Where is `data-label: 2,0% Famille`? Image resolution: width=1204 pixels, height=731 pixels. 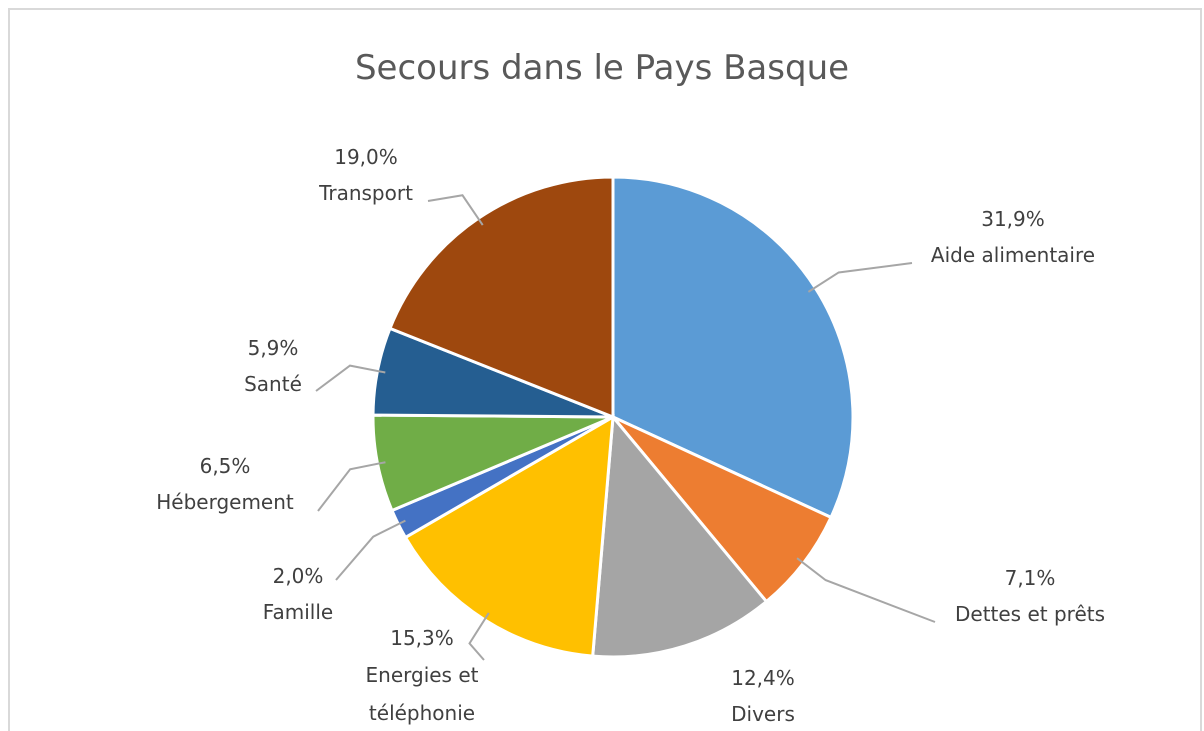
data-label: 2,0% Famille is located at coordinates (298, 594).